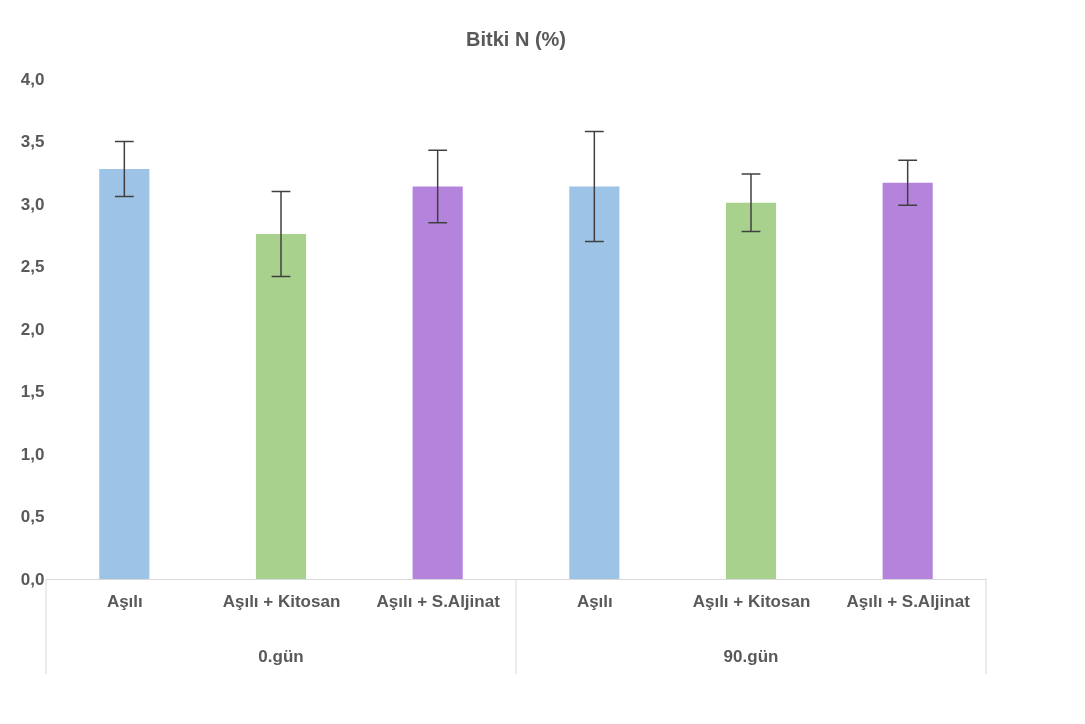 This screenshot has height=724, width=1085. What do you see at coordinates (32, 266) in the screenshot?
I see `y-tick-label: 2,5` at bounding box center [32, 266].